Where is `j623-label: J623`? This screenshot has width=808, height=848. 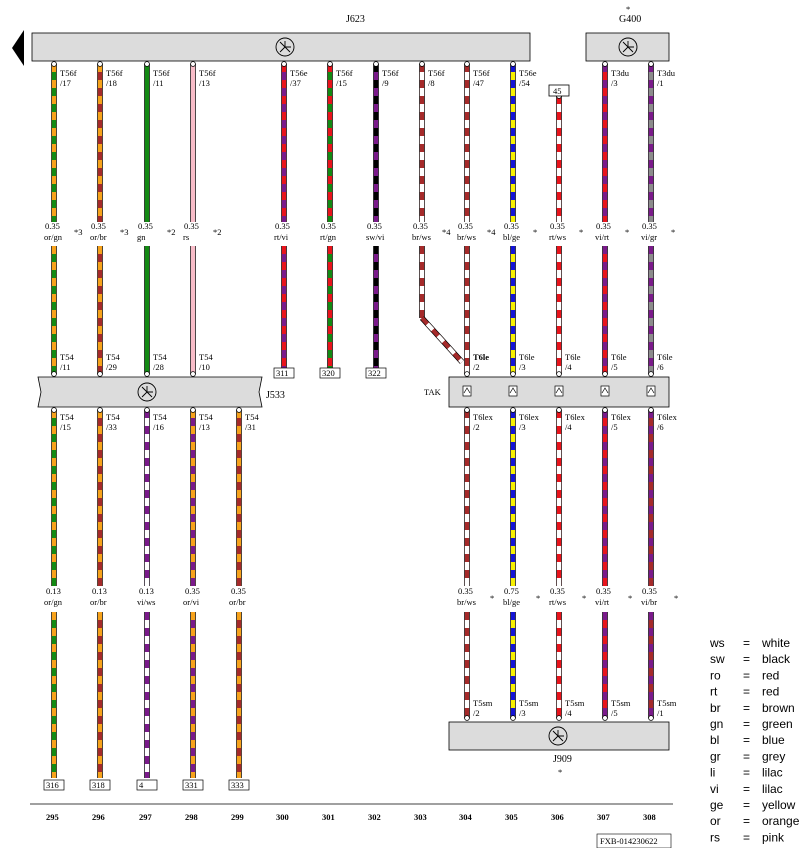
j623-label: J623 is located at coordinates (355, 19).